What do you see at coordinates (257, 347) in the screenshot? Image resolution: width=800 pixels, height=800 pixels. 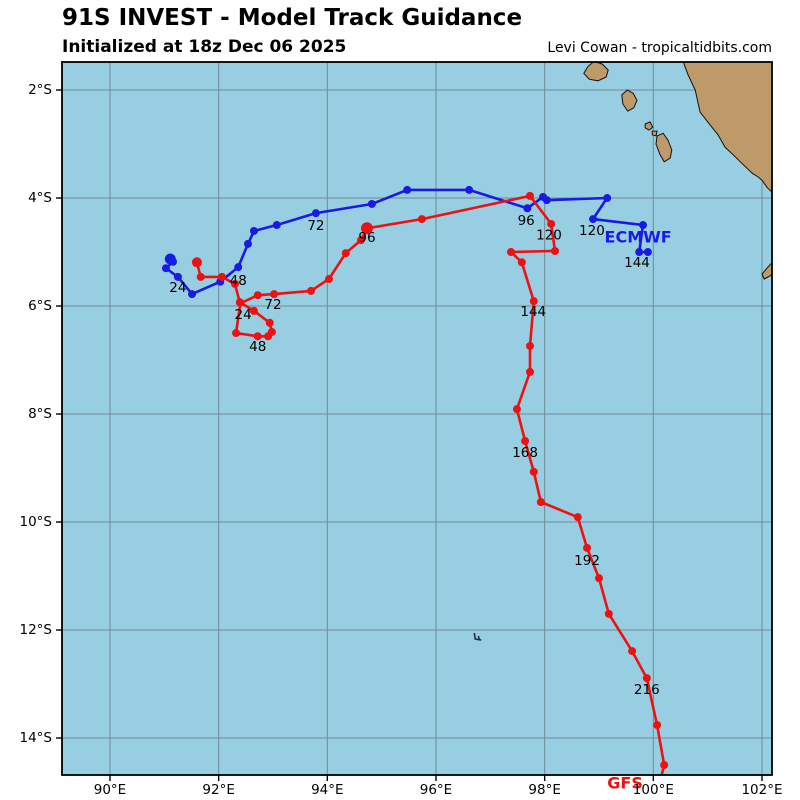 I see `gfs-hour-label-48: 48` at bounding box center [257, 347].